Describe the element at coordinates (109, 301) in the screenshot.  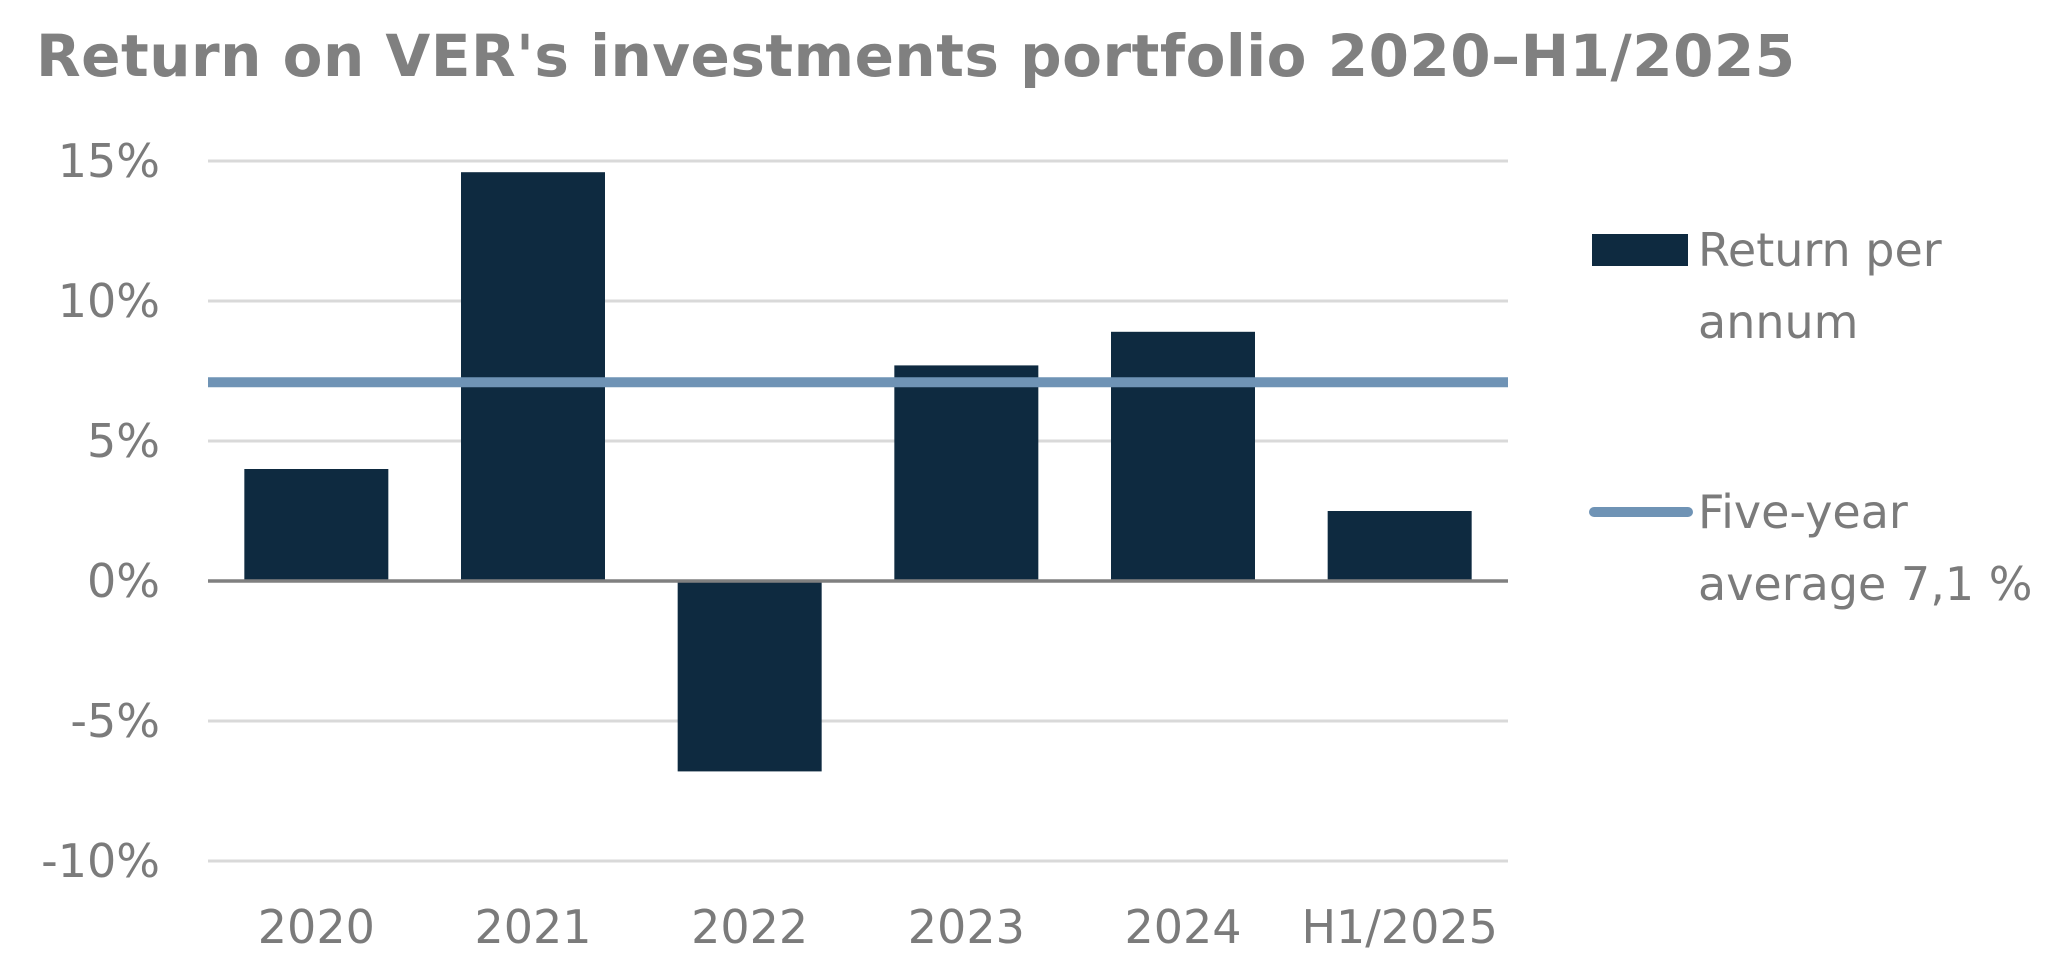
I see `y-tick-label: 10%` at that location.